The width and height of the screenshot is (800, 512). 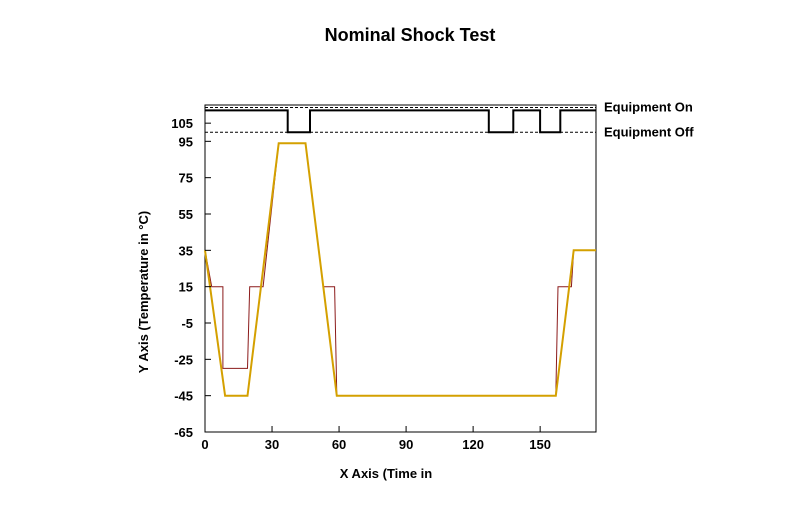 What do you see at coordinates (540, 444) in the screenshot?
I see `x-tick-label: 150` at bounding box center [540, 444].